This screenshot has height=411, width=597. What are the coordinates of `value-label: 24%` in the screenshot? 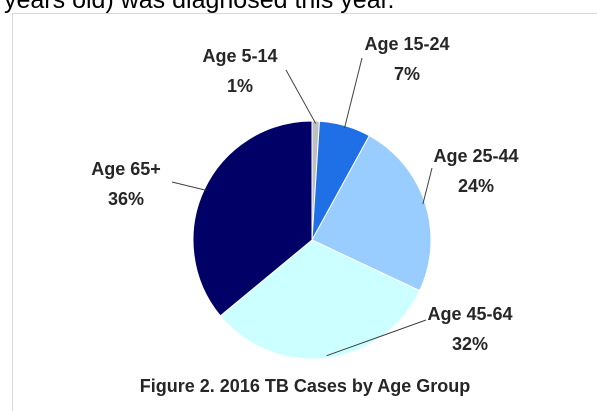 It's located at (476, 186).